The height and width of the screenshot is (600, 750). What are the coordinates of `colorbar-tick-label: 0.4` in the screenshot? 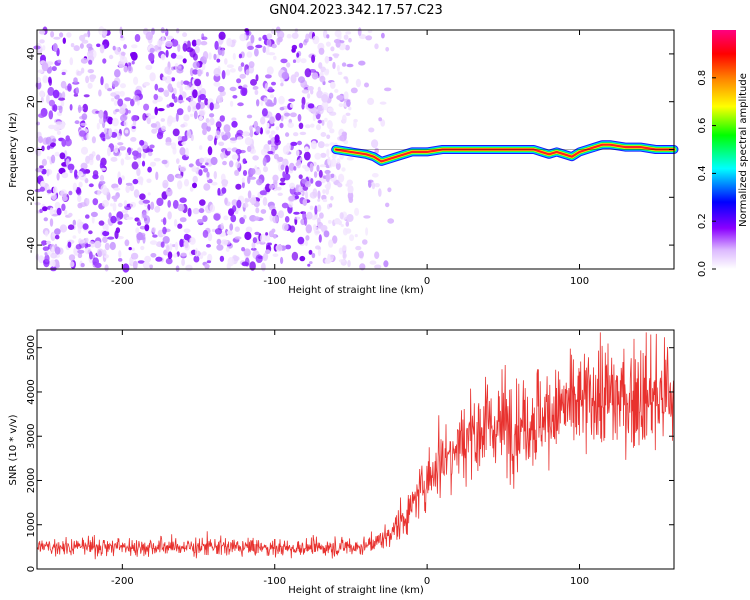 It's located at (702, 173).